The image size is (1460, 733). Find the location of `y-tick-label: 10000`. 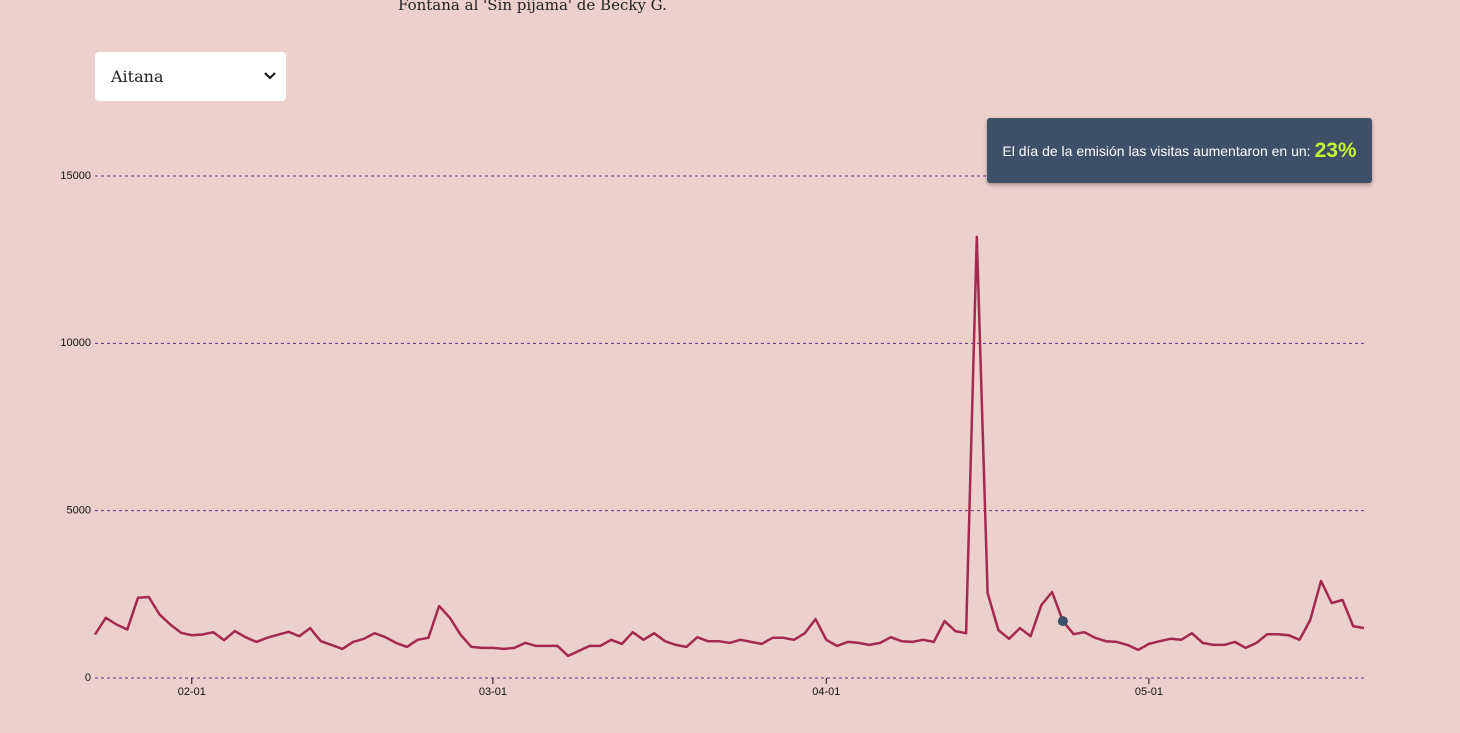

y-tick-label: 10000 is located at coordinates (75, 343).